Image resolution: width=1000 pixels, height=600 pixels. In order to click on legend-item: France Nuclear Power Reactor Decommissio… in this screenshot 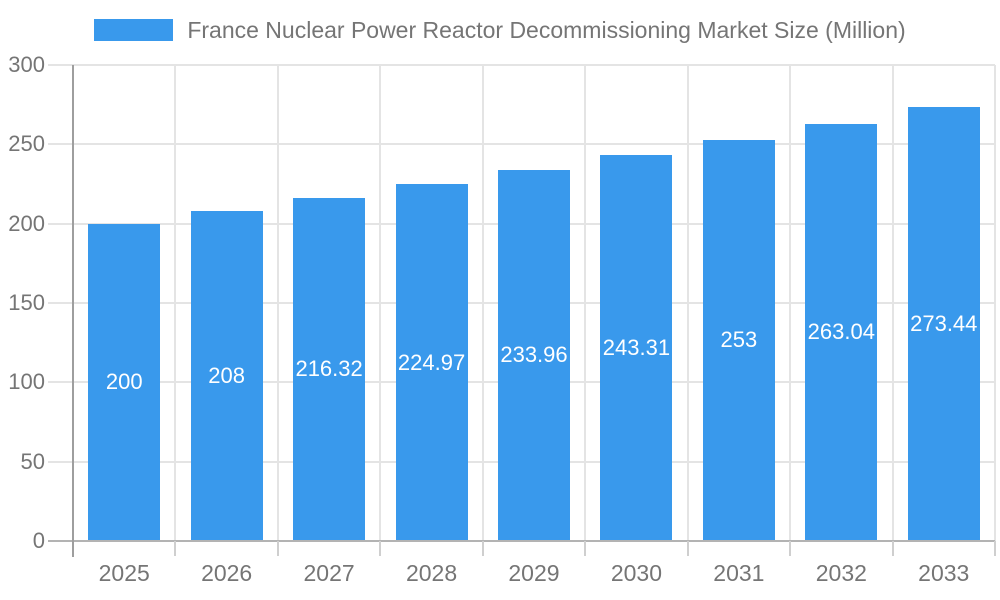, I will do `click(500, 30)`.